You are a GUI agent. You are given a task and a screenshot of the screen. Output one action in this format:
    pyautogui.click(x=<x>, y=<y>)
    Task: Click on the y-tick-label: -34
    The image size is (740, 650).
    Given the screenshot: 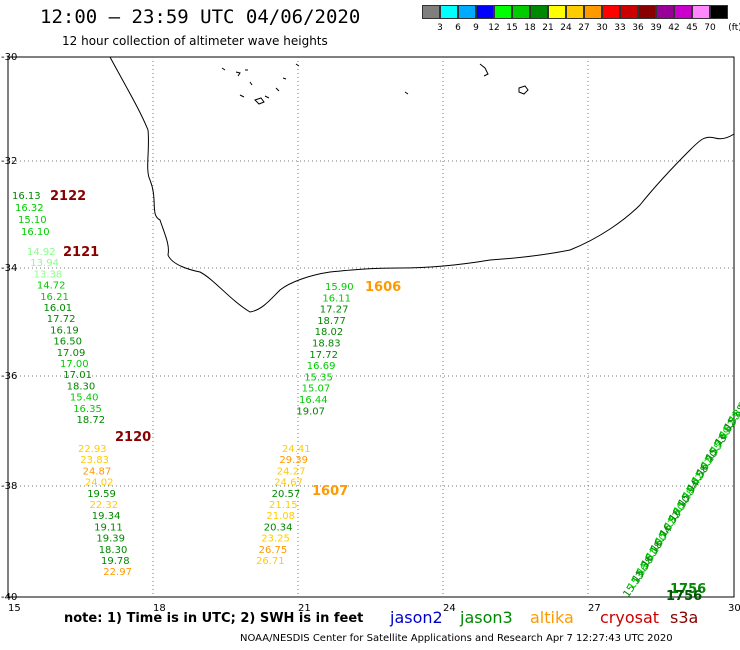 What is the action you would take?
    pyautogui.click(x=9, y=268)
    